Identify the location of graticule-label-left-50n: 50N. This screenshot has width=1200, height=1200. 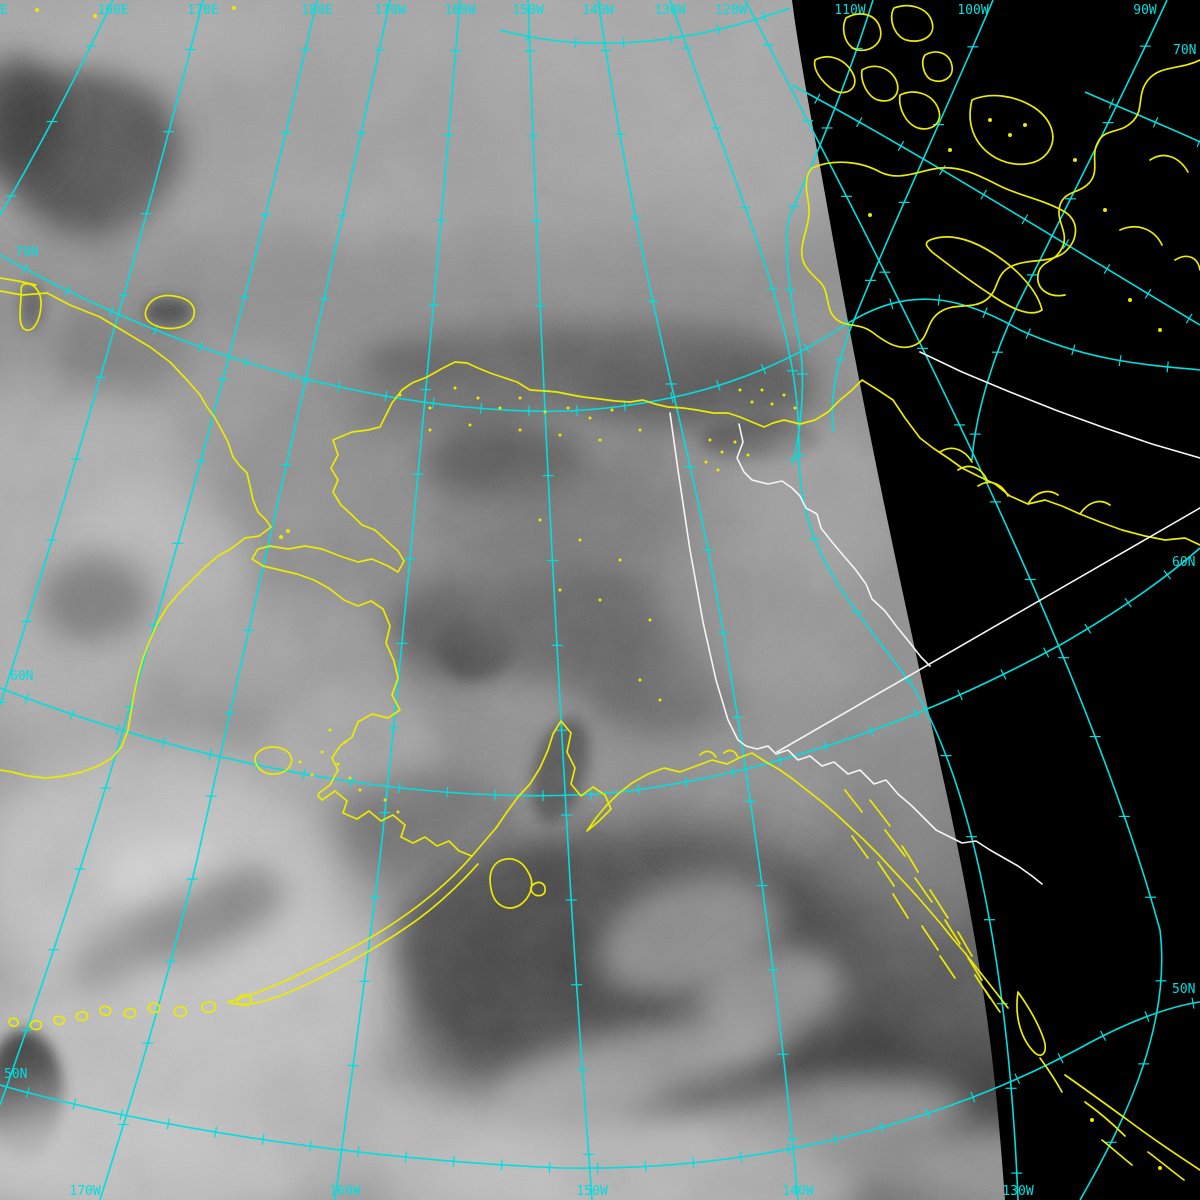
(15, 1074).